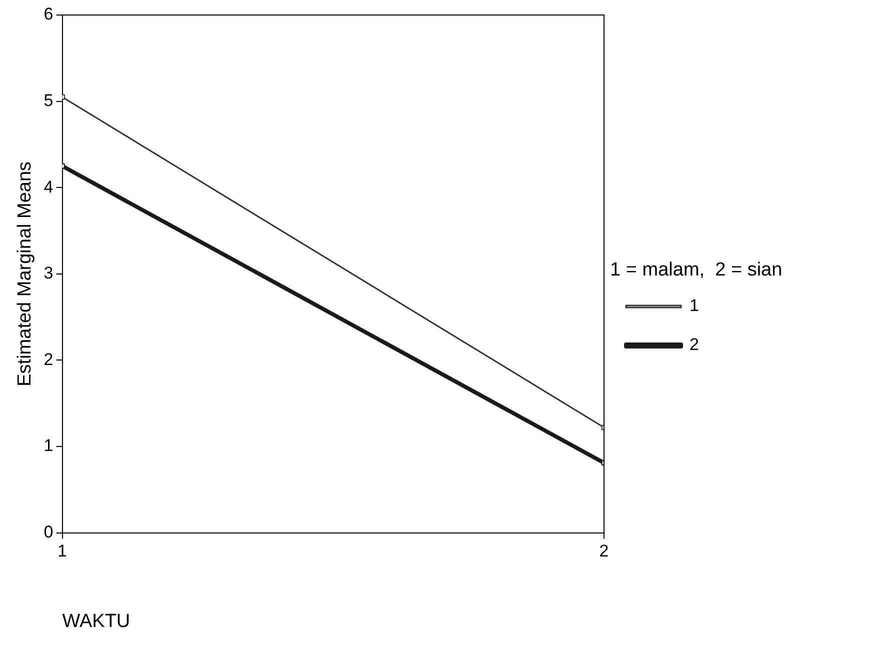 The height and width of the screenshot is (647, 879). Describe the element at coordinates (49, 100) in the screenshot. I see `y-tick-label: 5` at that location.